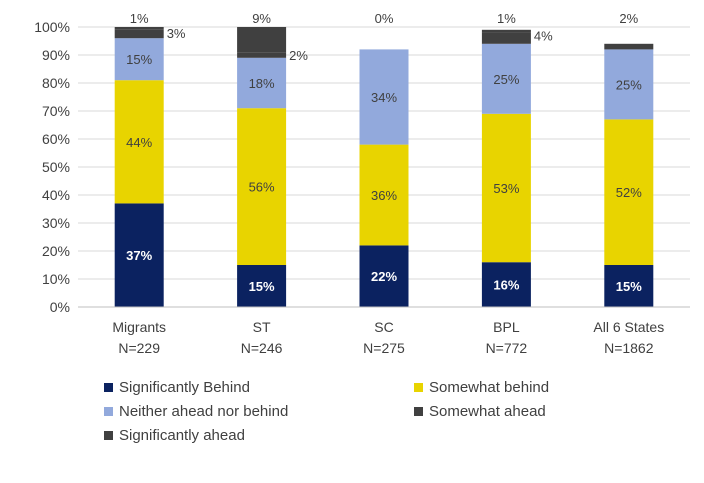  I want to click on x-category-label: BPL, so click(506, 327).